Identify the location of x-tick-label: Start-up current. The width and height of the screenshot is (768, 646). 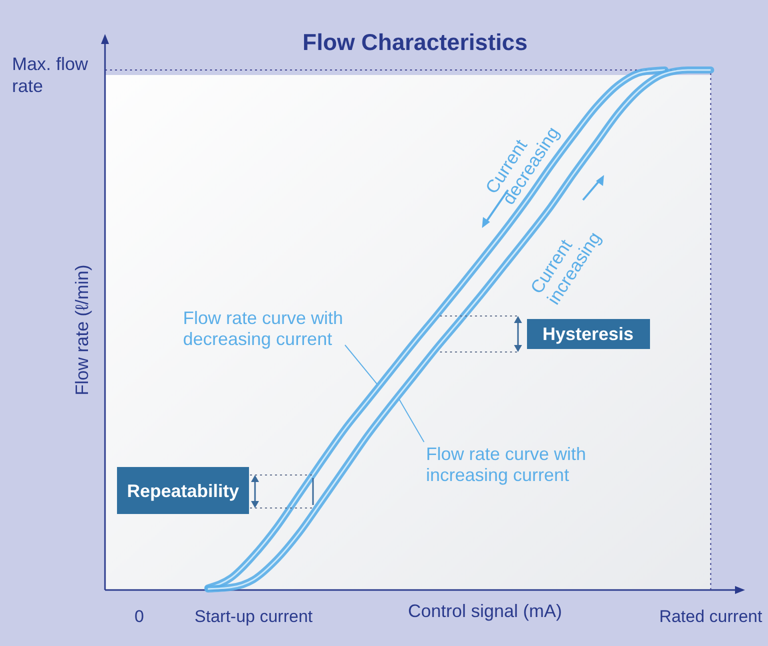
(253, 616).